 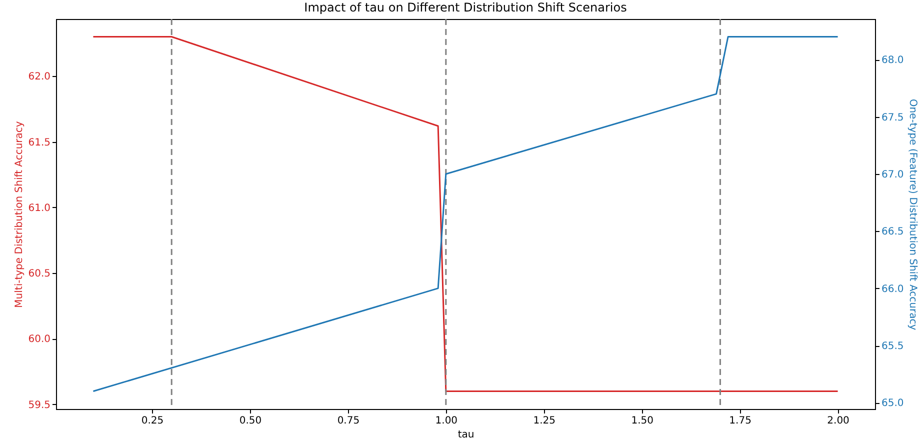 I want to click on x-tick-label: 1.75, so click(x=740, y=421).